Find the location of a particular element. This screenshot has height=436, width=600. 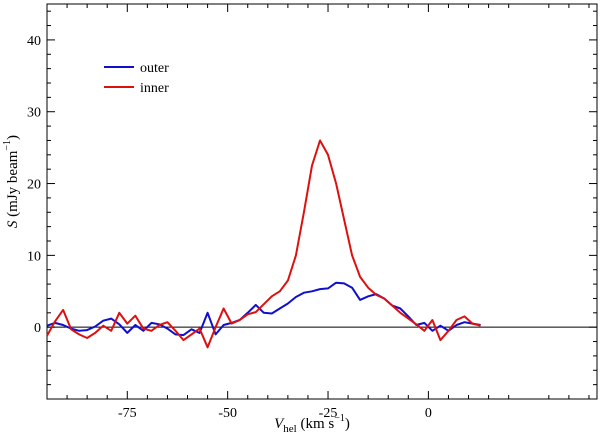

legend: outer inner is located at coordinates (136, 78).